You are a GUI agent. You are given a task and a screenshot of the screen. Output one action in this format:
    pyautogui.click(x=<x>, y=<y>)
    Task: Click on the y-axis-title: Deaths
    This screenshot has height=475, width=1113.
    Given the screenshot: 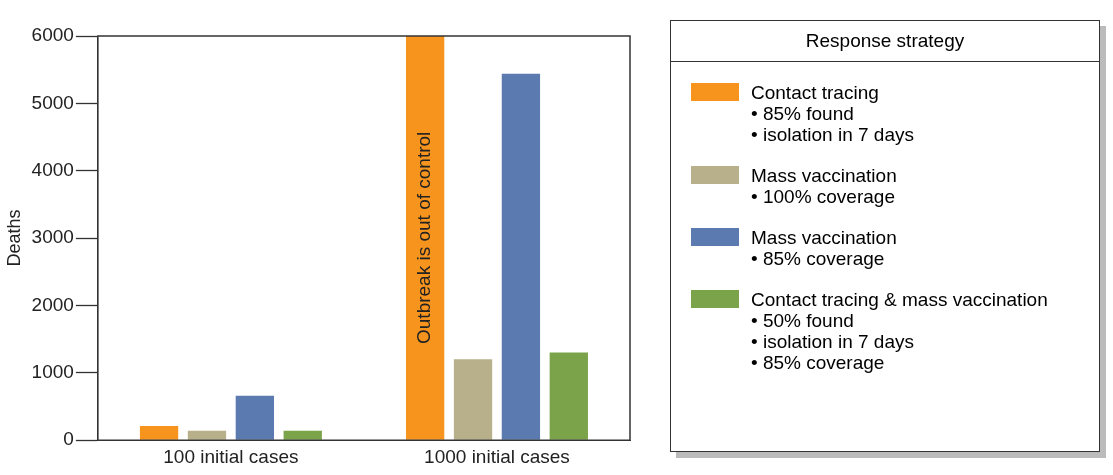 What is the action you would take?
    pyautogui.click(x=13, y=238)
    